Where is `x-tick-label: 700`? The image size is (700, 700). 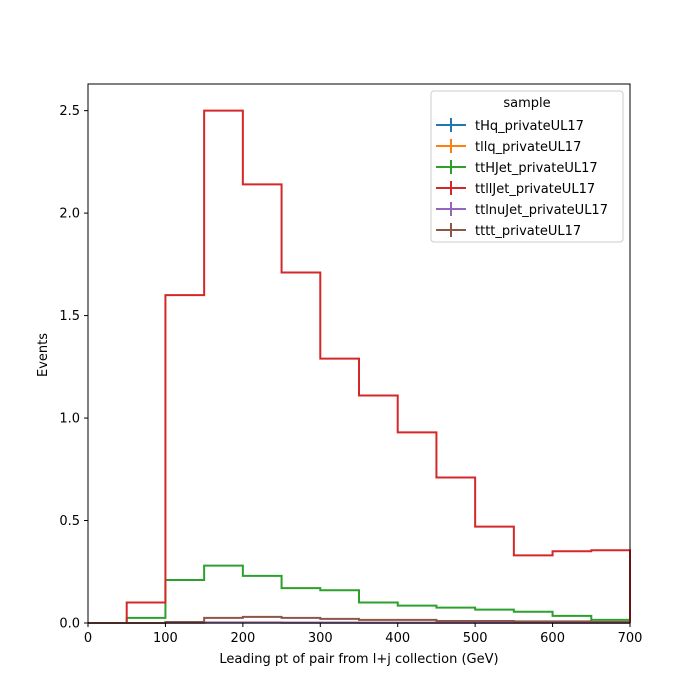
x-tick-label: 700 is located at coordinates (630, 638).